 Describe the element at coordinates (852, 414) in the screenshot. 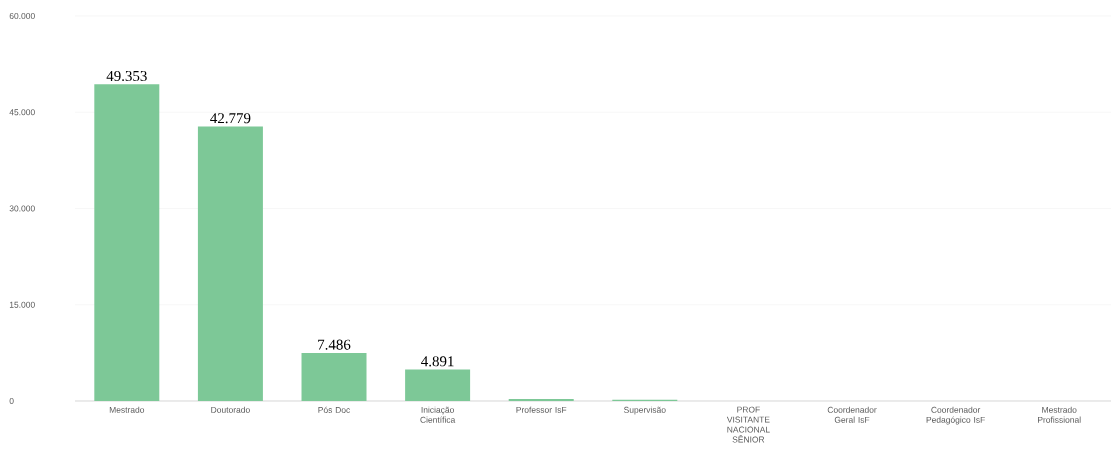

I see `x-tick-label: Coordenador Geral IsF` at that location.